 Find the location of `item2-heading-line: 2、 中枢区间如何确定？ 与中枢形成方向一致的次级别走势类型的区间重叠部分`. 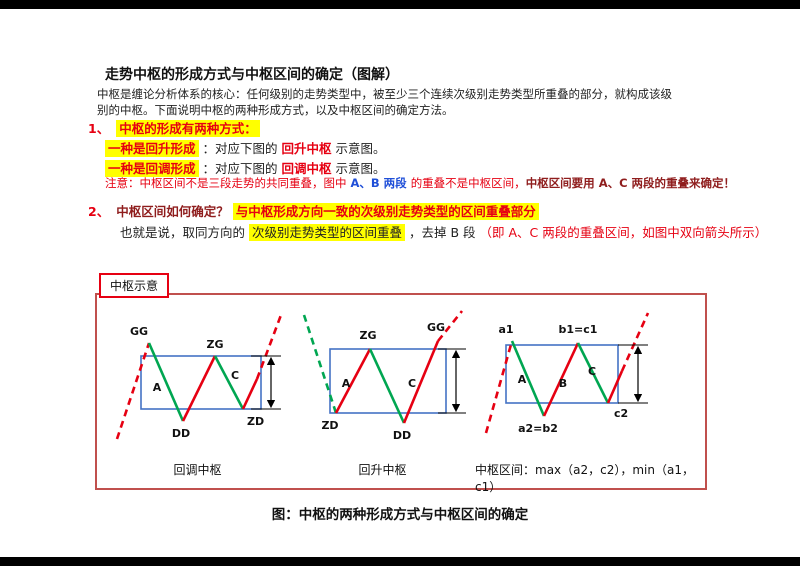

item2-heading-line: 2、 中枢区间如何确定？ 与中枢形成方向一致的次级别走势类型的区间重叠部分 is located at coordinates (313, 210).